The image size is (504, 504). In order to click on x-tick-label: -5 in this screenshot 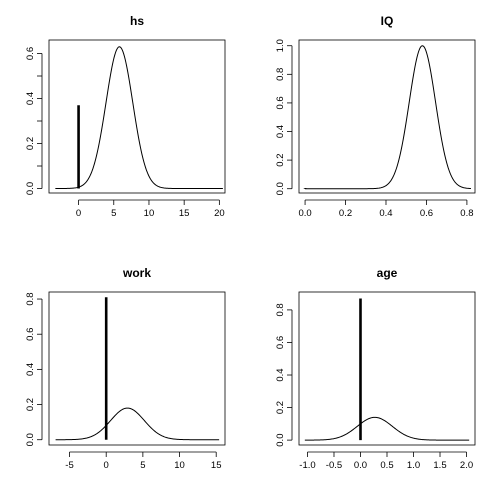, I will do `click(69, 465)`.